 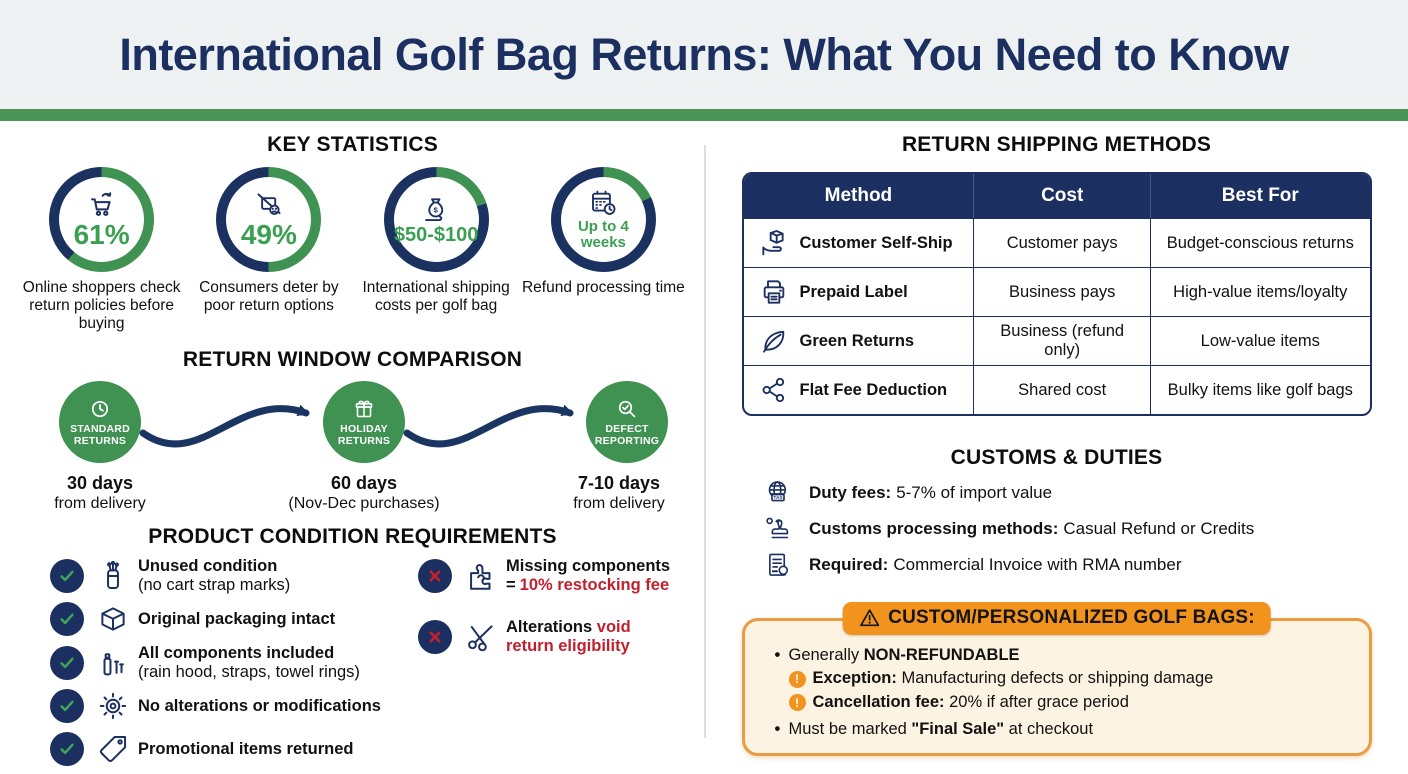 I want to click on timeline-label: HOLIDAY RETURNS, so click(x=364, y=435).